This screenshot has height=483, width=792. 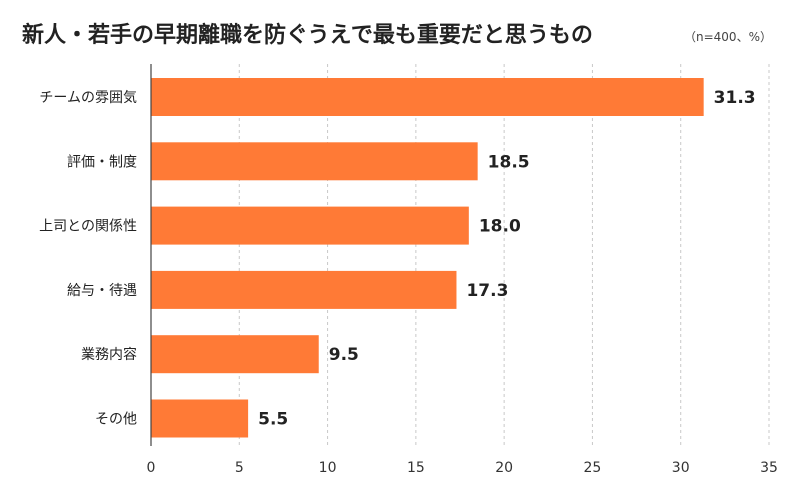 I want to click on category-label-0: チームの雰囲気, so click(x=88, y=98).